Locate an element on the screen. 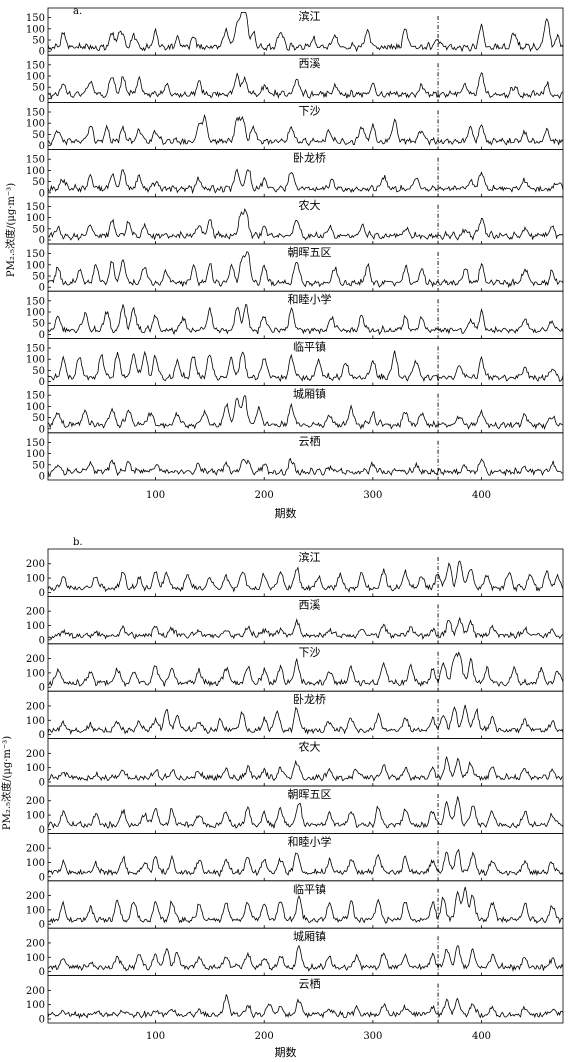 The height and width of the screenshot is (1062, 573). subplot-2: 0 100 200 西溪 is located at coordinates (295, 621).